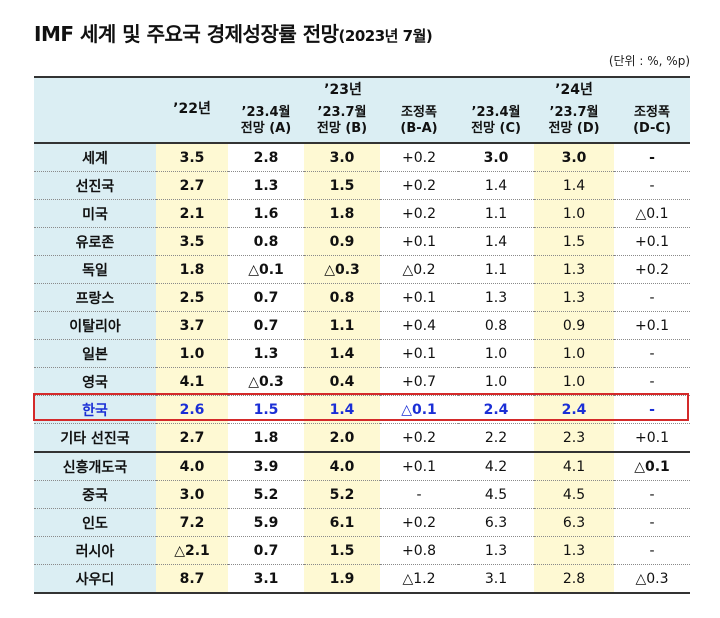 Image resolution: width=720 pixels, height=618 pixels. Describe the element at coordinates (574, 409) in the screenshot. I see `table-cell: 2.4` at that location.